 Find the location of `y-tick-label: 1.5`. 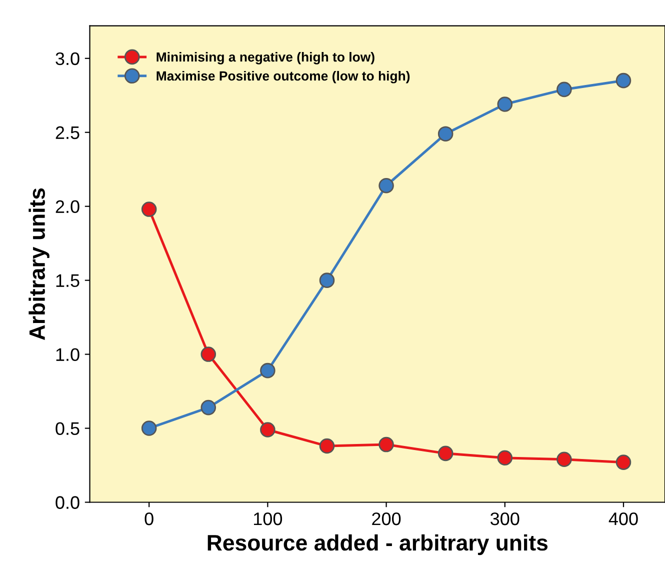

y-tick-label: 1.5 is located at coordinates (68, 281).